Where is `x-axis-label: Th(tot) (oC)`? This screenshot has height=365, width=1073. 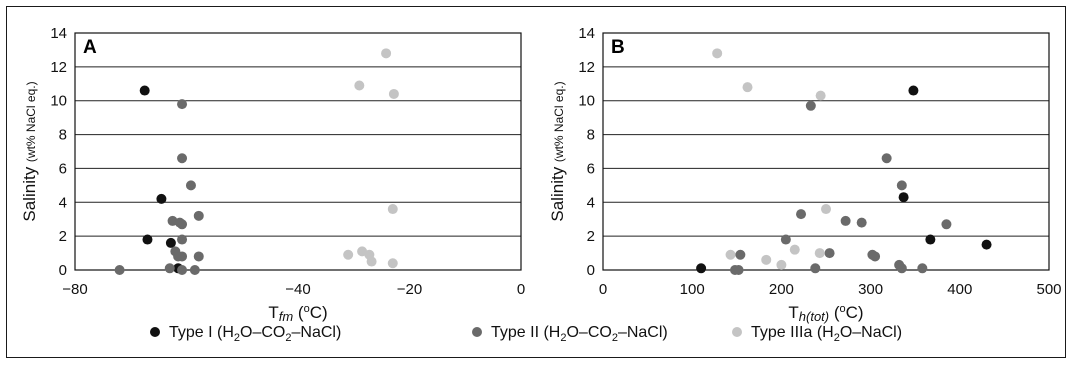 x-axis-label: Th(tot) (oC) is located at coordinates (825, 313).